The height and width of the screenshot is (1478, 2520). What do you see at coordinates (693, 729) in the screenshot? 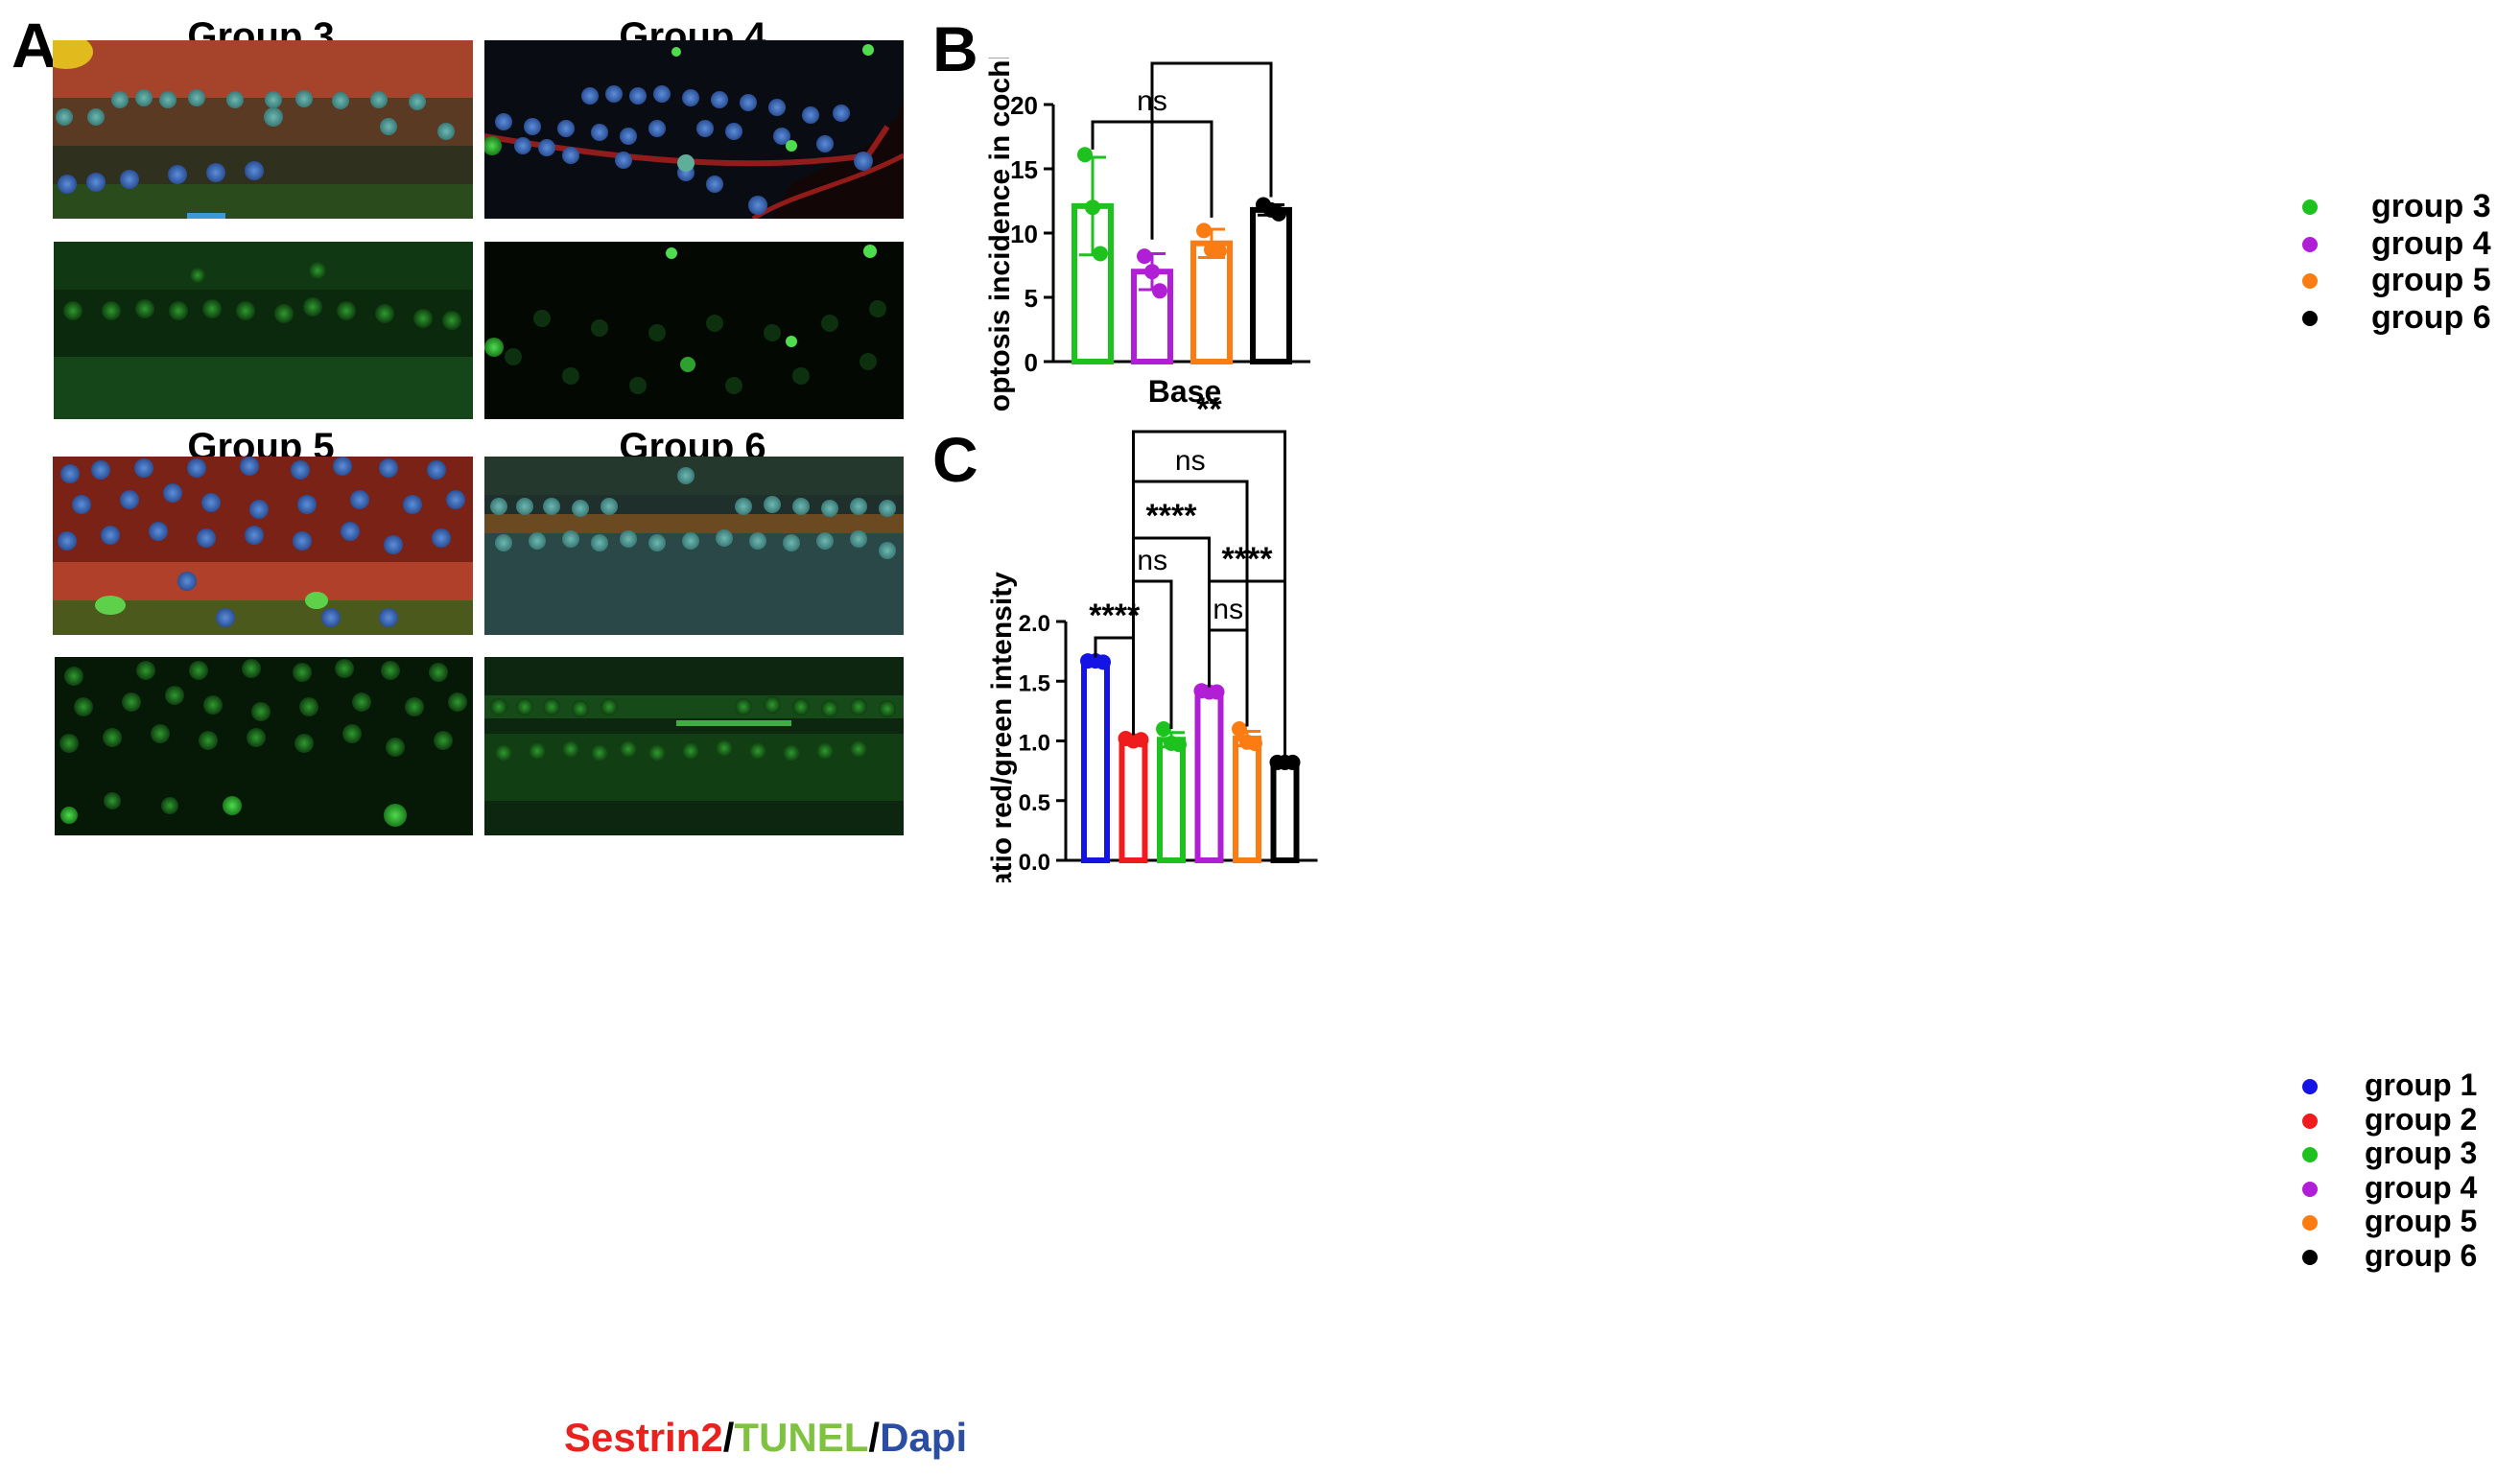
I see `group-6-tunel-nuclei` at bounding box center [693, 729].